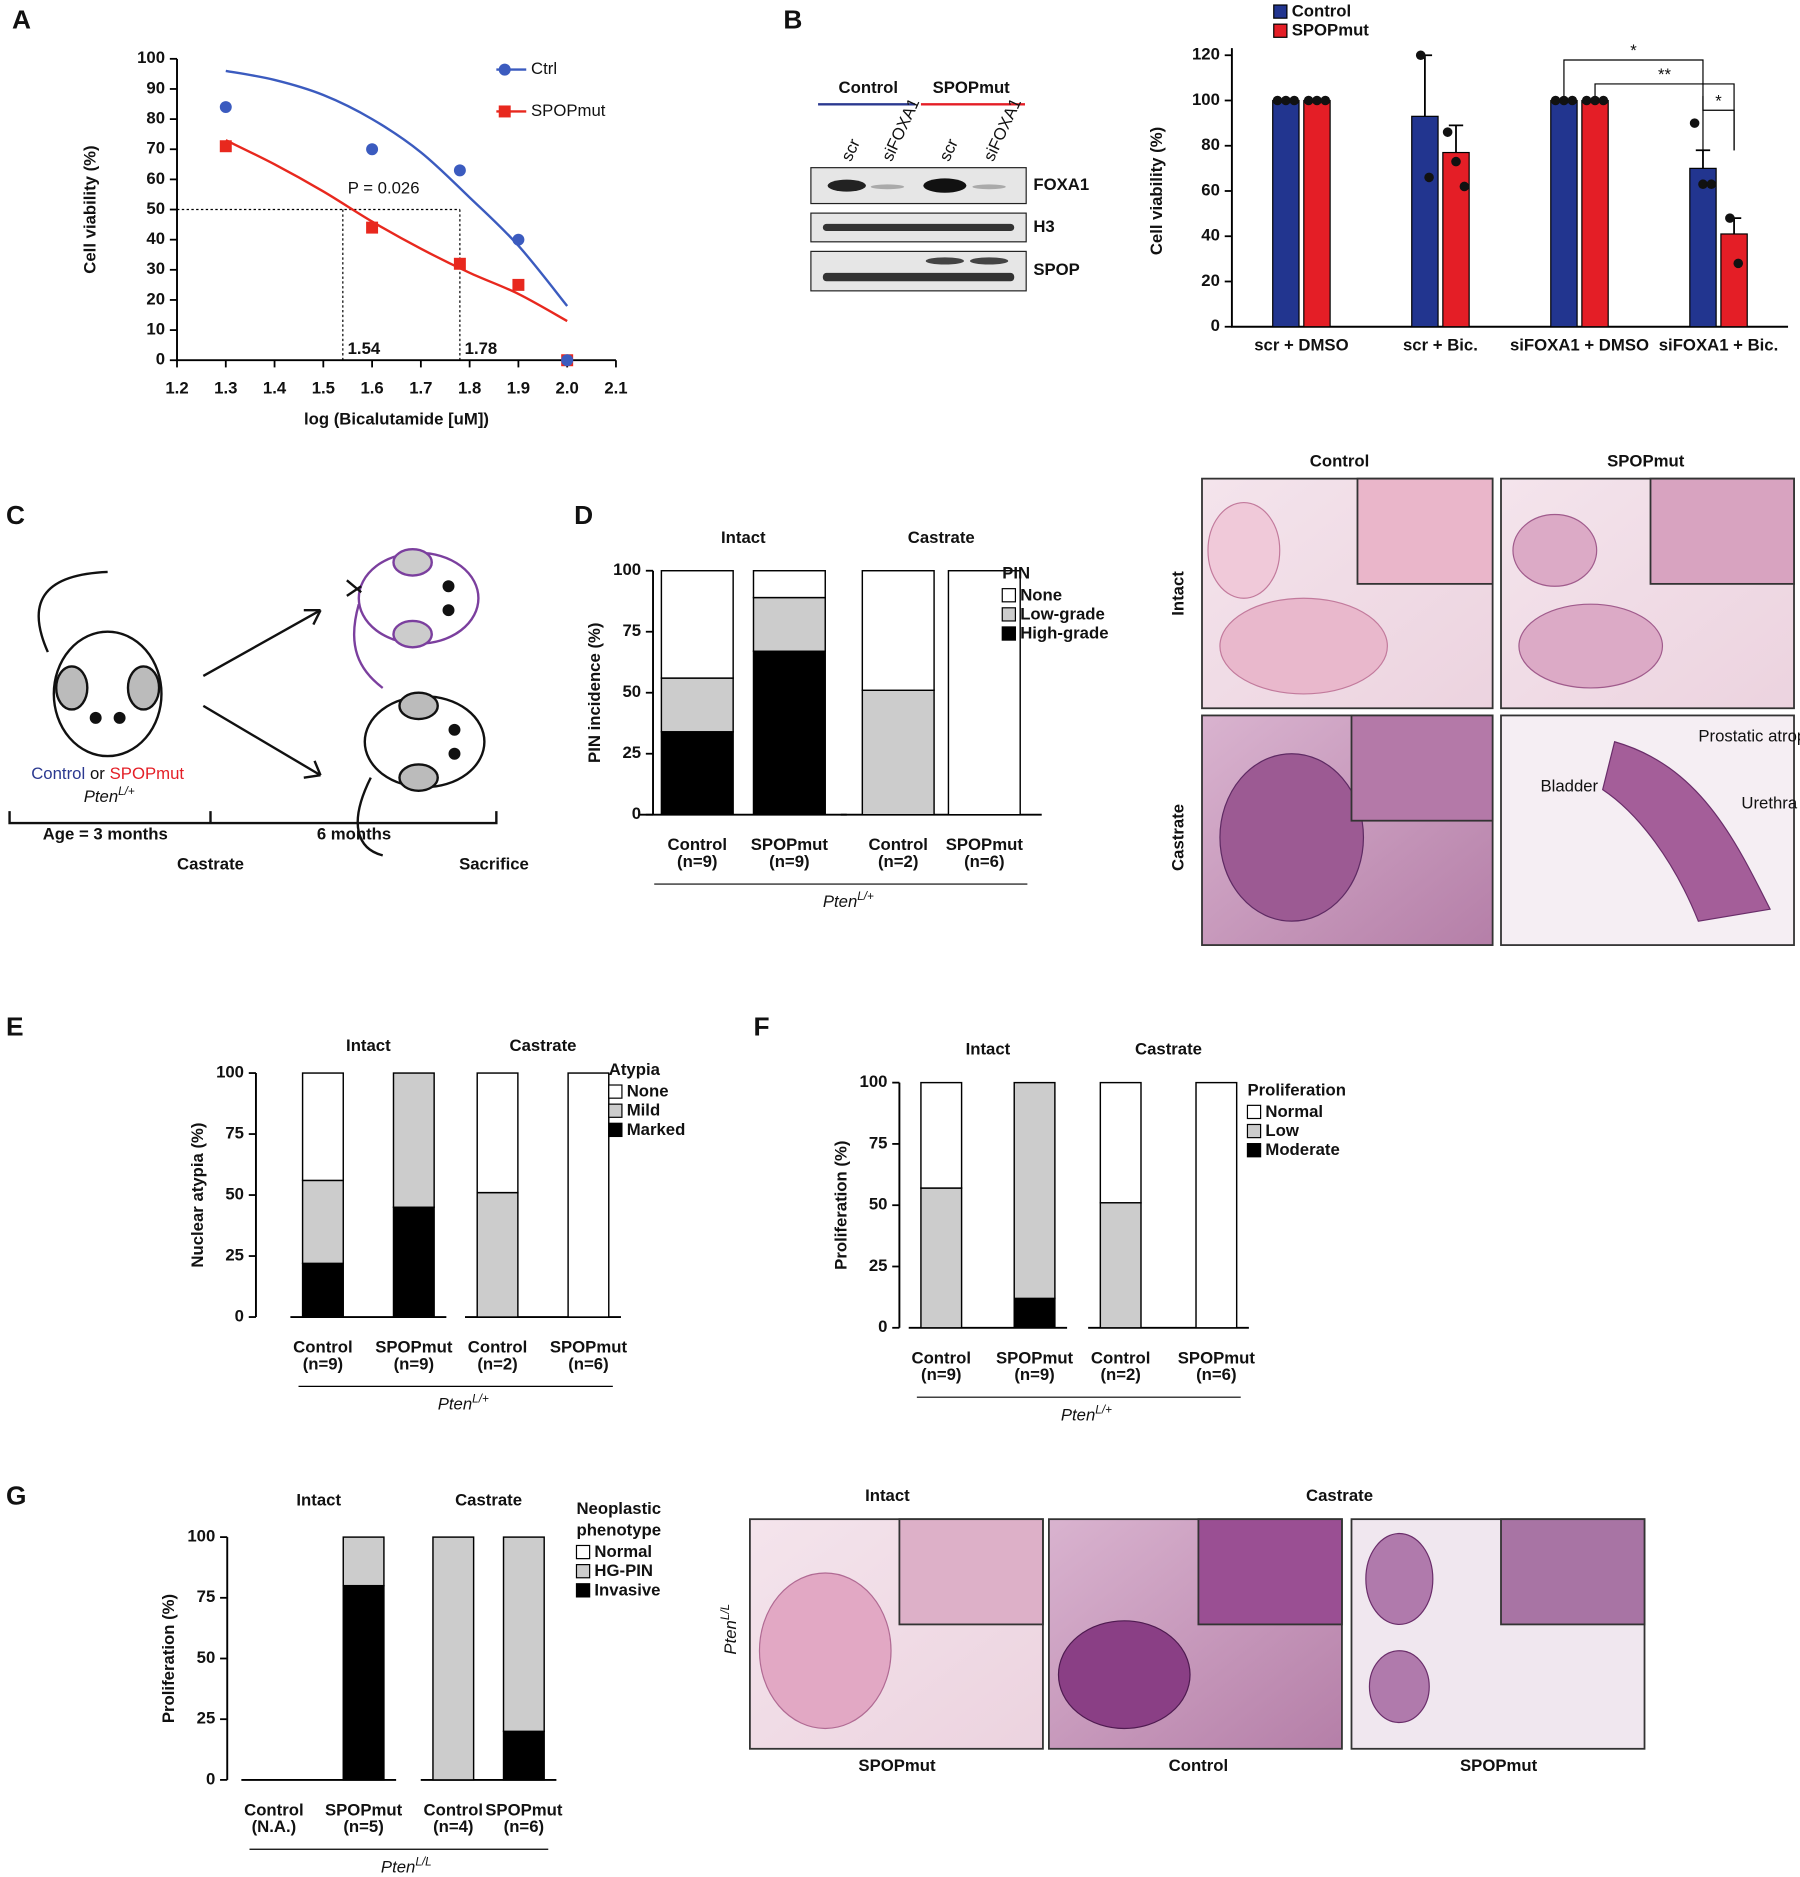 The image size is (1800, 1877). I want to click on group-label: Intact, so click(368, 1045).